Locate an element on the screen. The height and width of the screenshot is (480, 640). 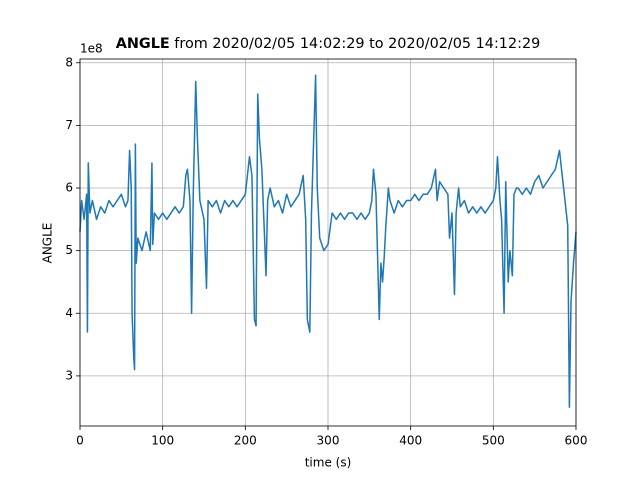
y-tick-label: 3 is located at coordinates (69, 375).